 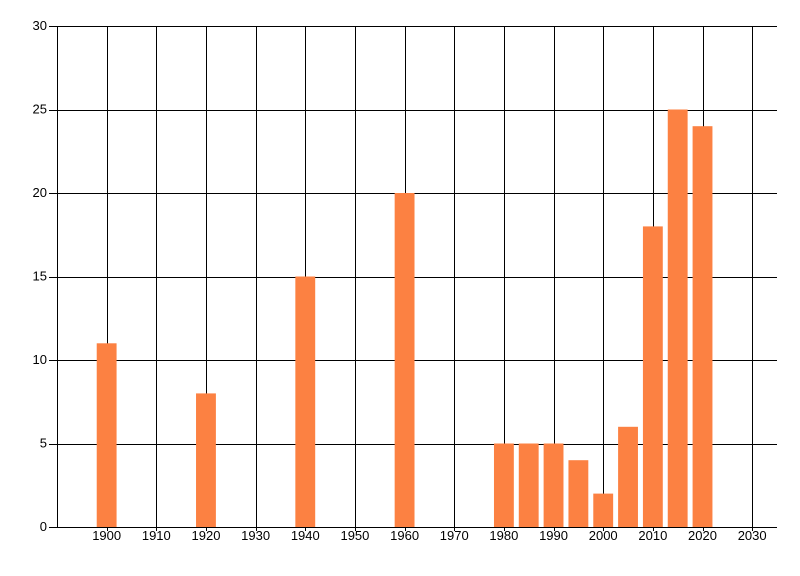 I want to click on x-tick-label: 1940, so click(x=305, y=535).